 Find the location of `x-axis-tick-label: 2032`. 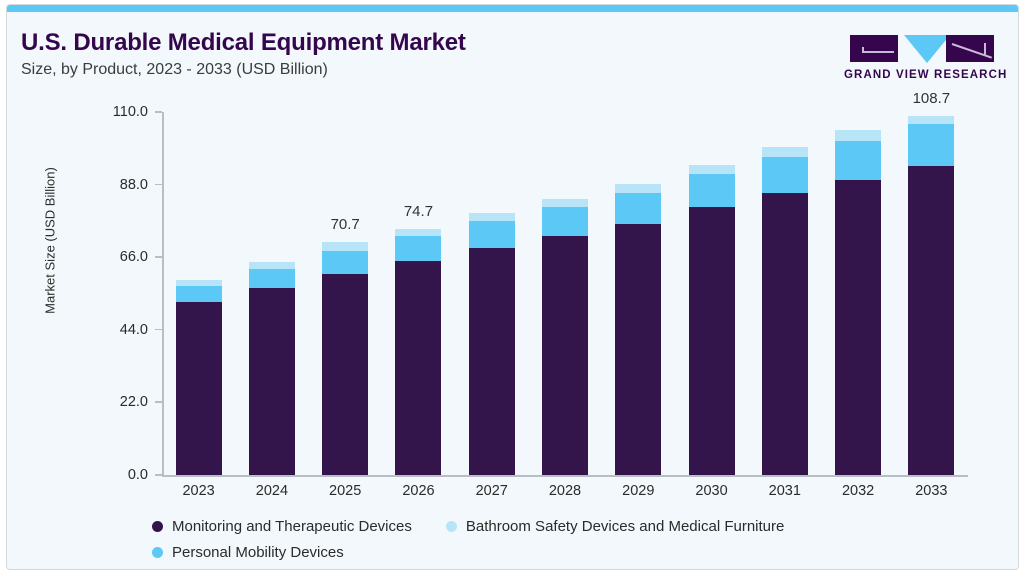

x-axis-tick-label: 2032 is located at coordinates (858, 491).